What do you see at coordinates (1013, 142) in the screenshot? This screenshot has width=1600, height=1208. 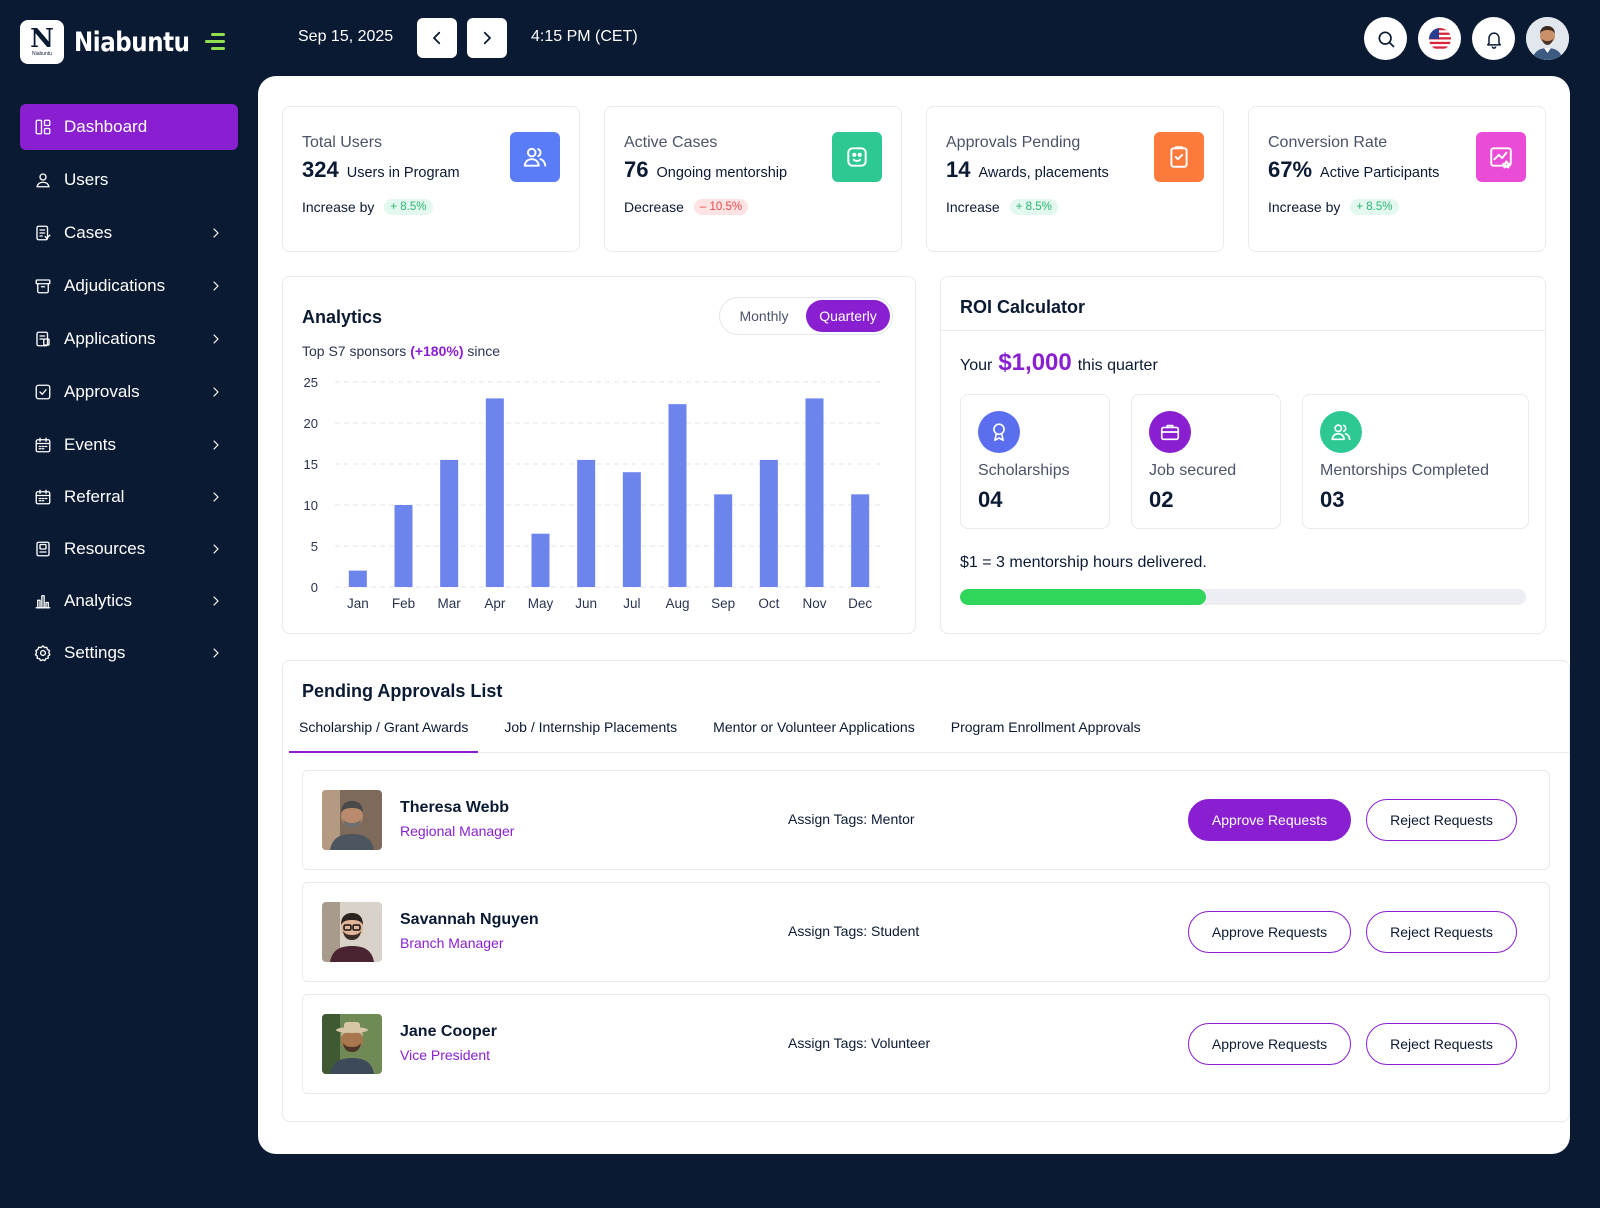 I see `stat-title: Approvals Pending` at bounding box center [1013, 142].